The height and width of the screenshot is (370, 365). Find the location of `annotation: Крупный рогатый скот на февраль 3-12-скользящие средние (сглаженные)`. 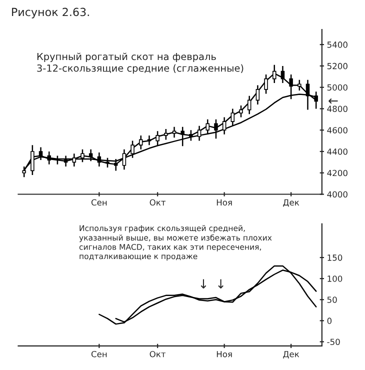

annotation: Крупный рогатый скот на февраль 3-12-скользящие средние (сглаженные) is located at coordinates (140, 63).